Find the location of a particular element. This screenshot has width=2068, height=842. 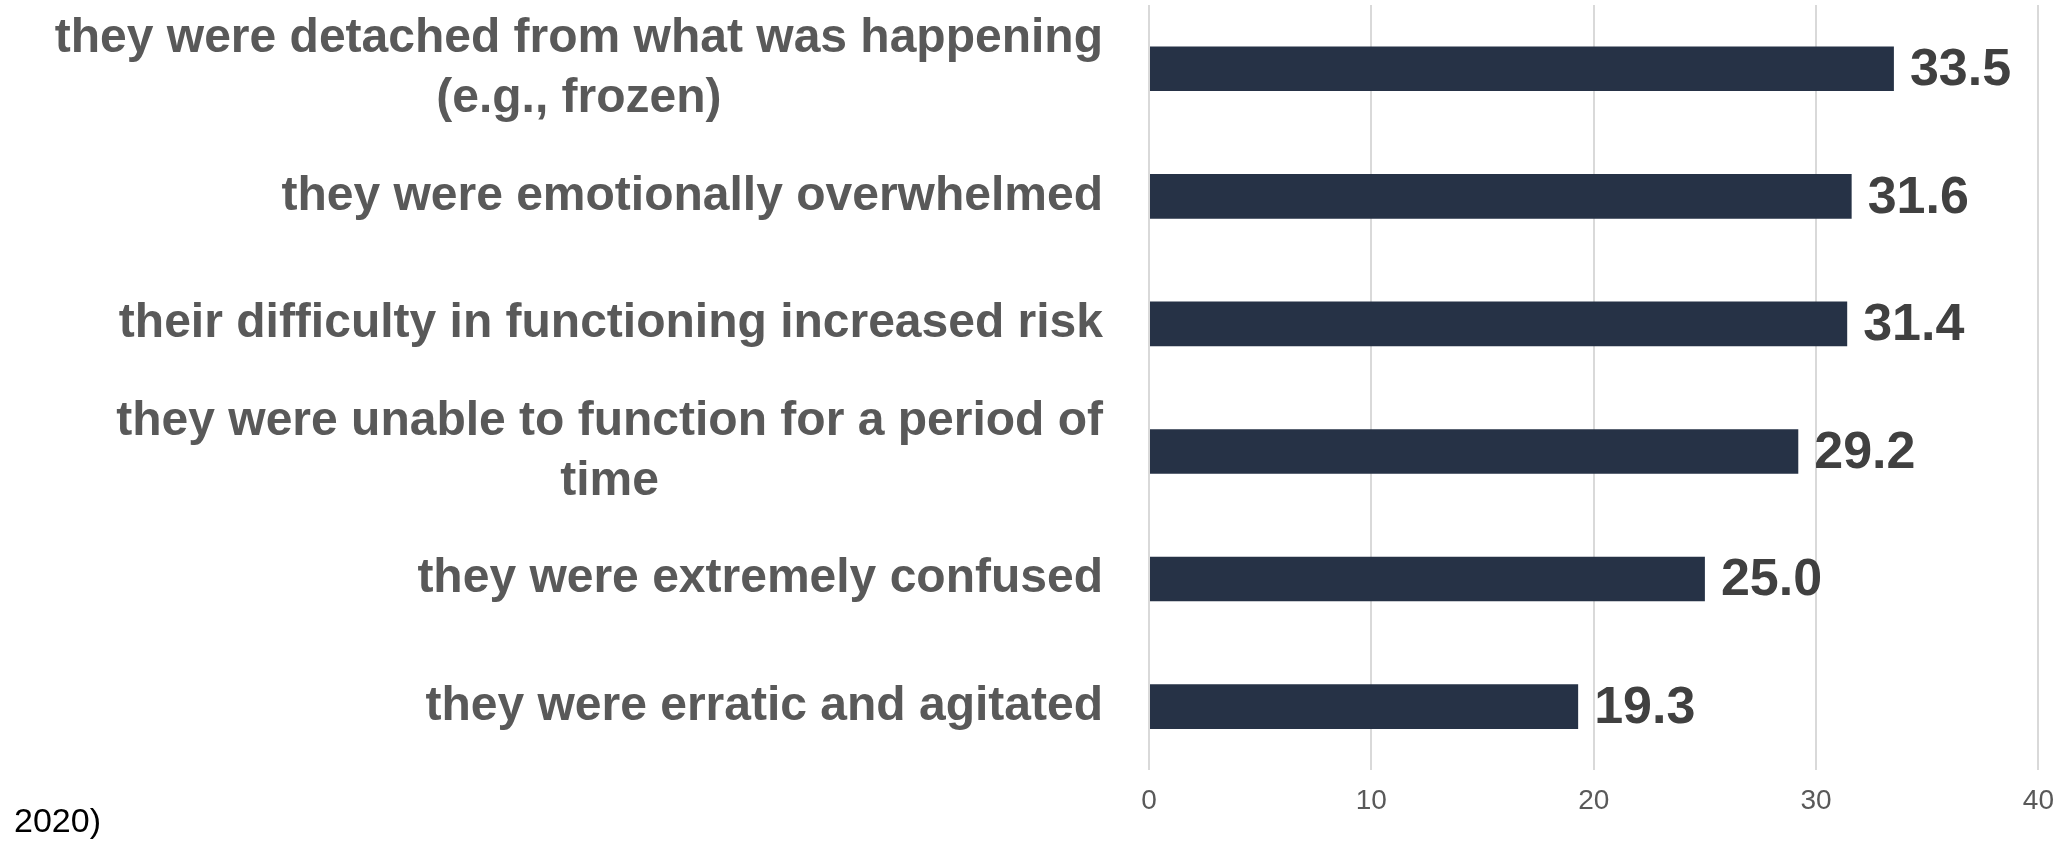

data-label: 25.0 is located at coordinates (1771, 577).